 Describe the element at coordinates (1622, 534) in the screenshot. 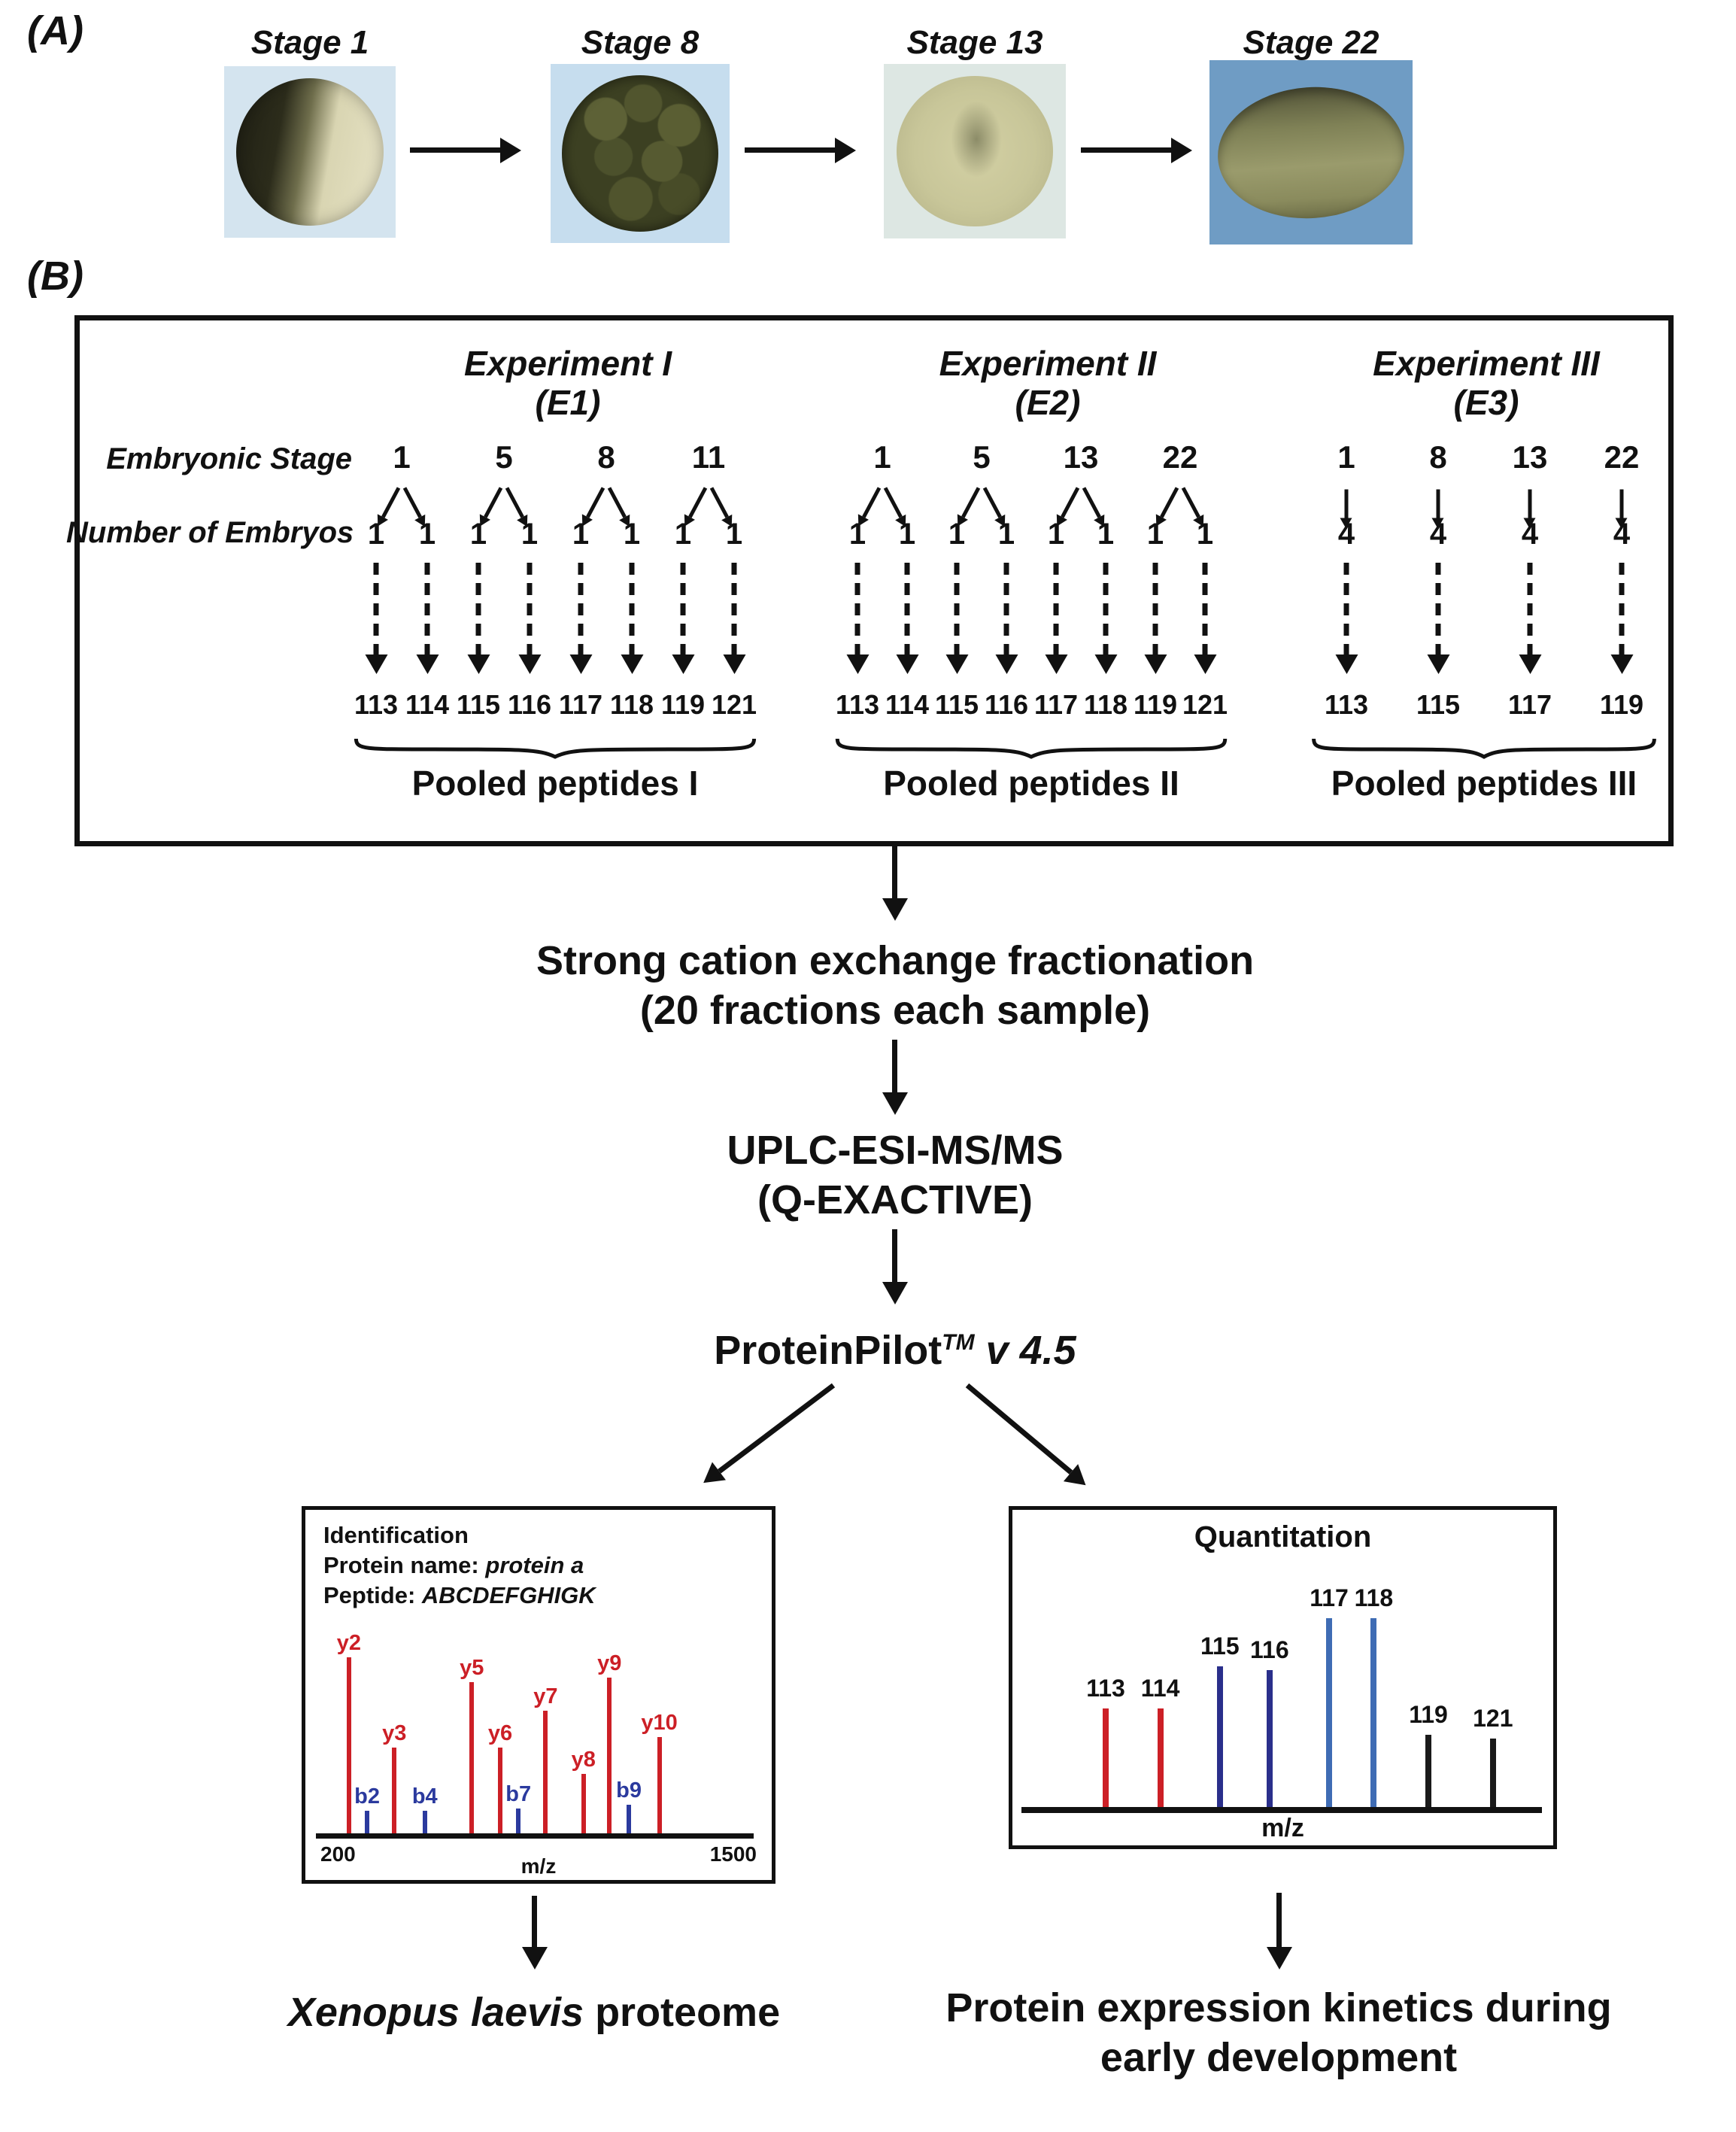

I see `embryo-count: 4` at that location.